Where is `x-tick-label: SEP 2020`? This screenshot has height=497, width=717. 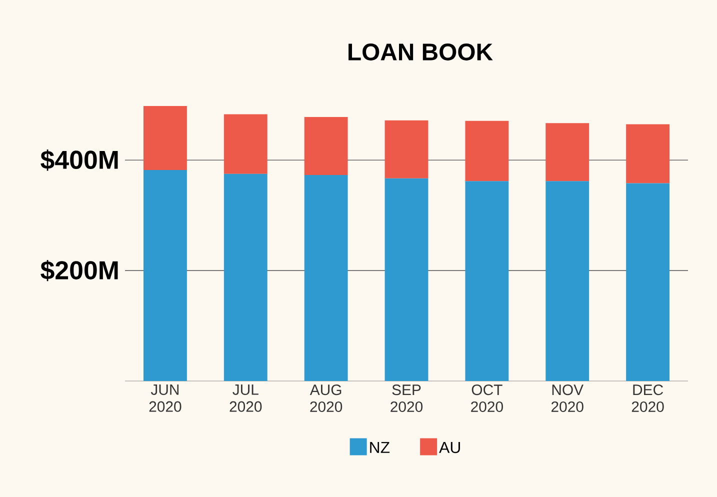
x-tick-label: SEP 2020 is located at coordinates (406, 398).